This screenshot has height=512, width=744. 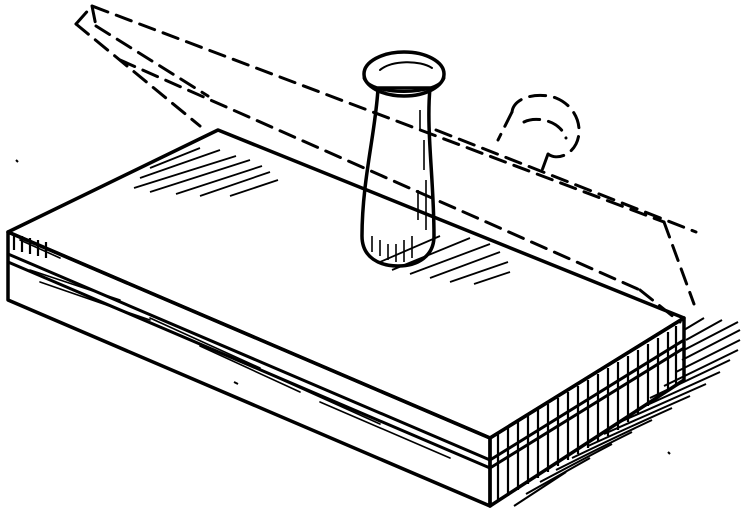 I want to click on board-right-side, so click(x=587, y=412).